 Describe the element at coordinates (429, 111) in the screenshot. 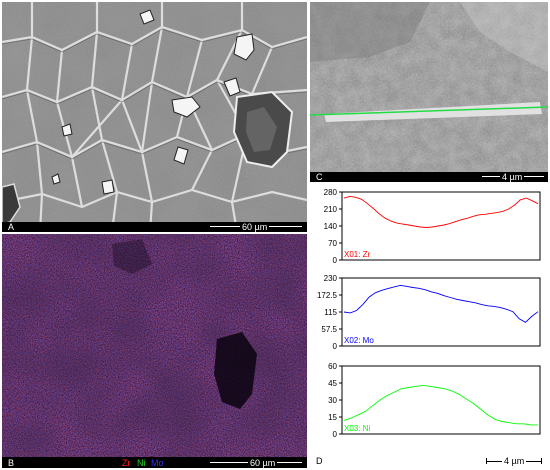

I see `line-scan-path` at that location.